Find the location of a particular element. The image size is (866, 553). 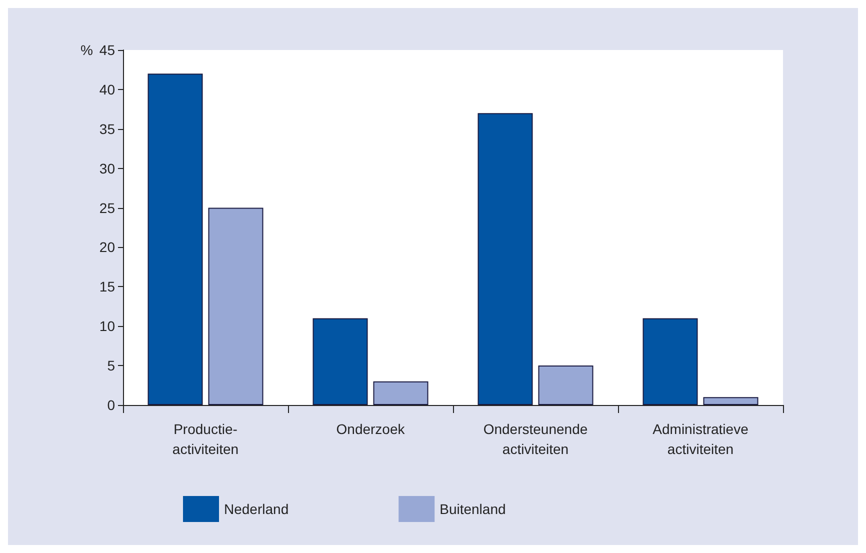

y-tick-label: 25 is located at coordinates (107, 208).